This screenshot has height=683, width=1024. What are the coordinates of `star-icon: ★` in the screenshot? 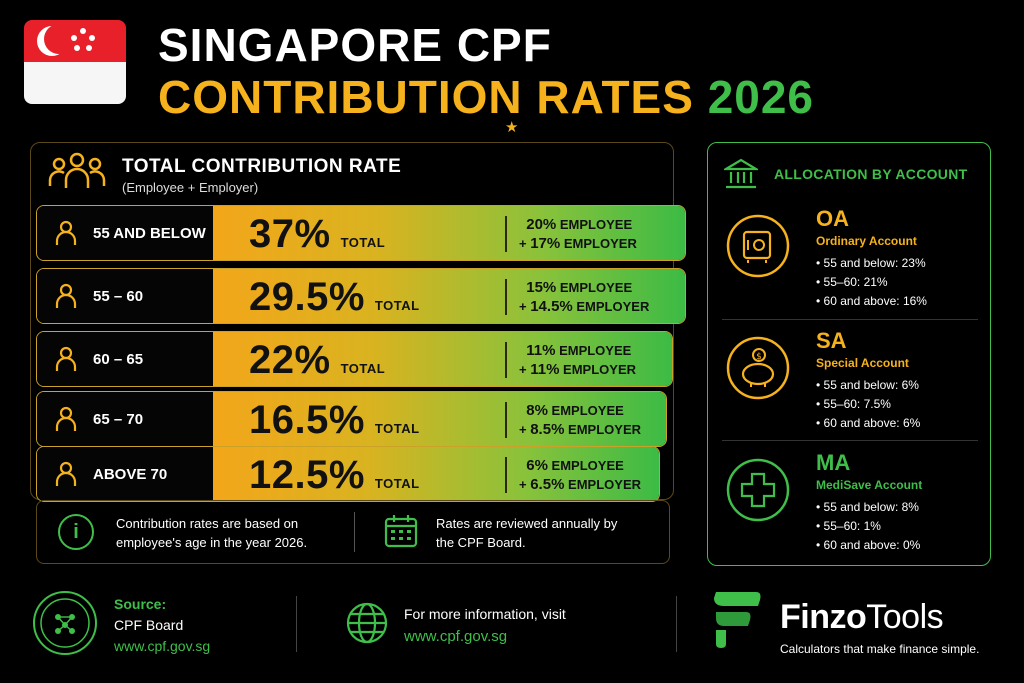 It's located at (512, 127).